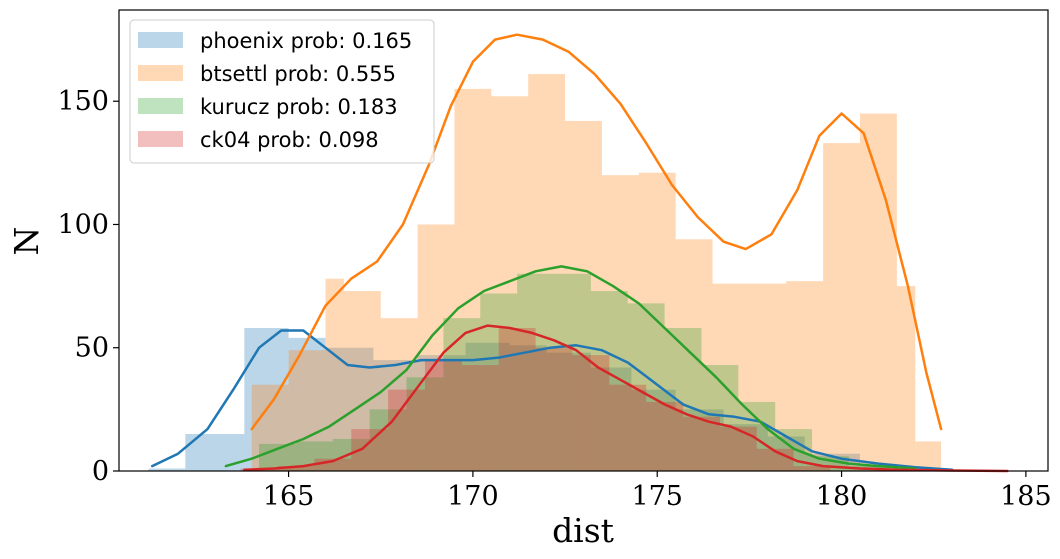 The width and height of the screenshot is (1060, 559). I want to click on x-tick-label-1: 170, so click(473, 496).